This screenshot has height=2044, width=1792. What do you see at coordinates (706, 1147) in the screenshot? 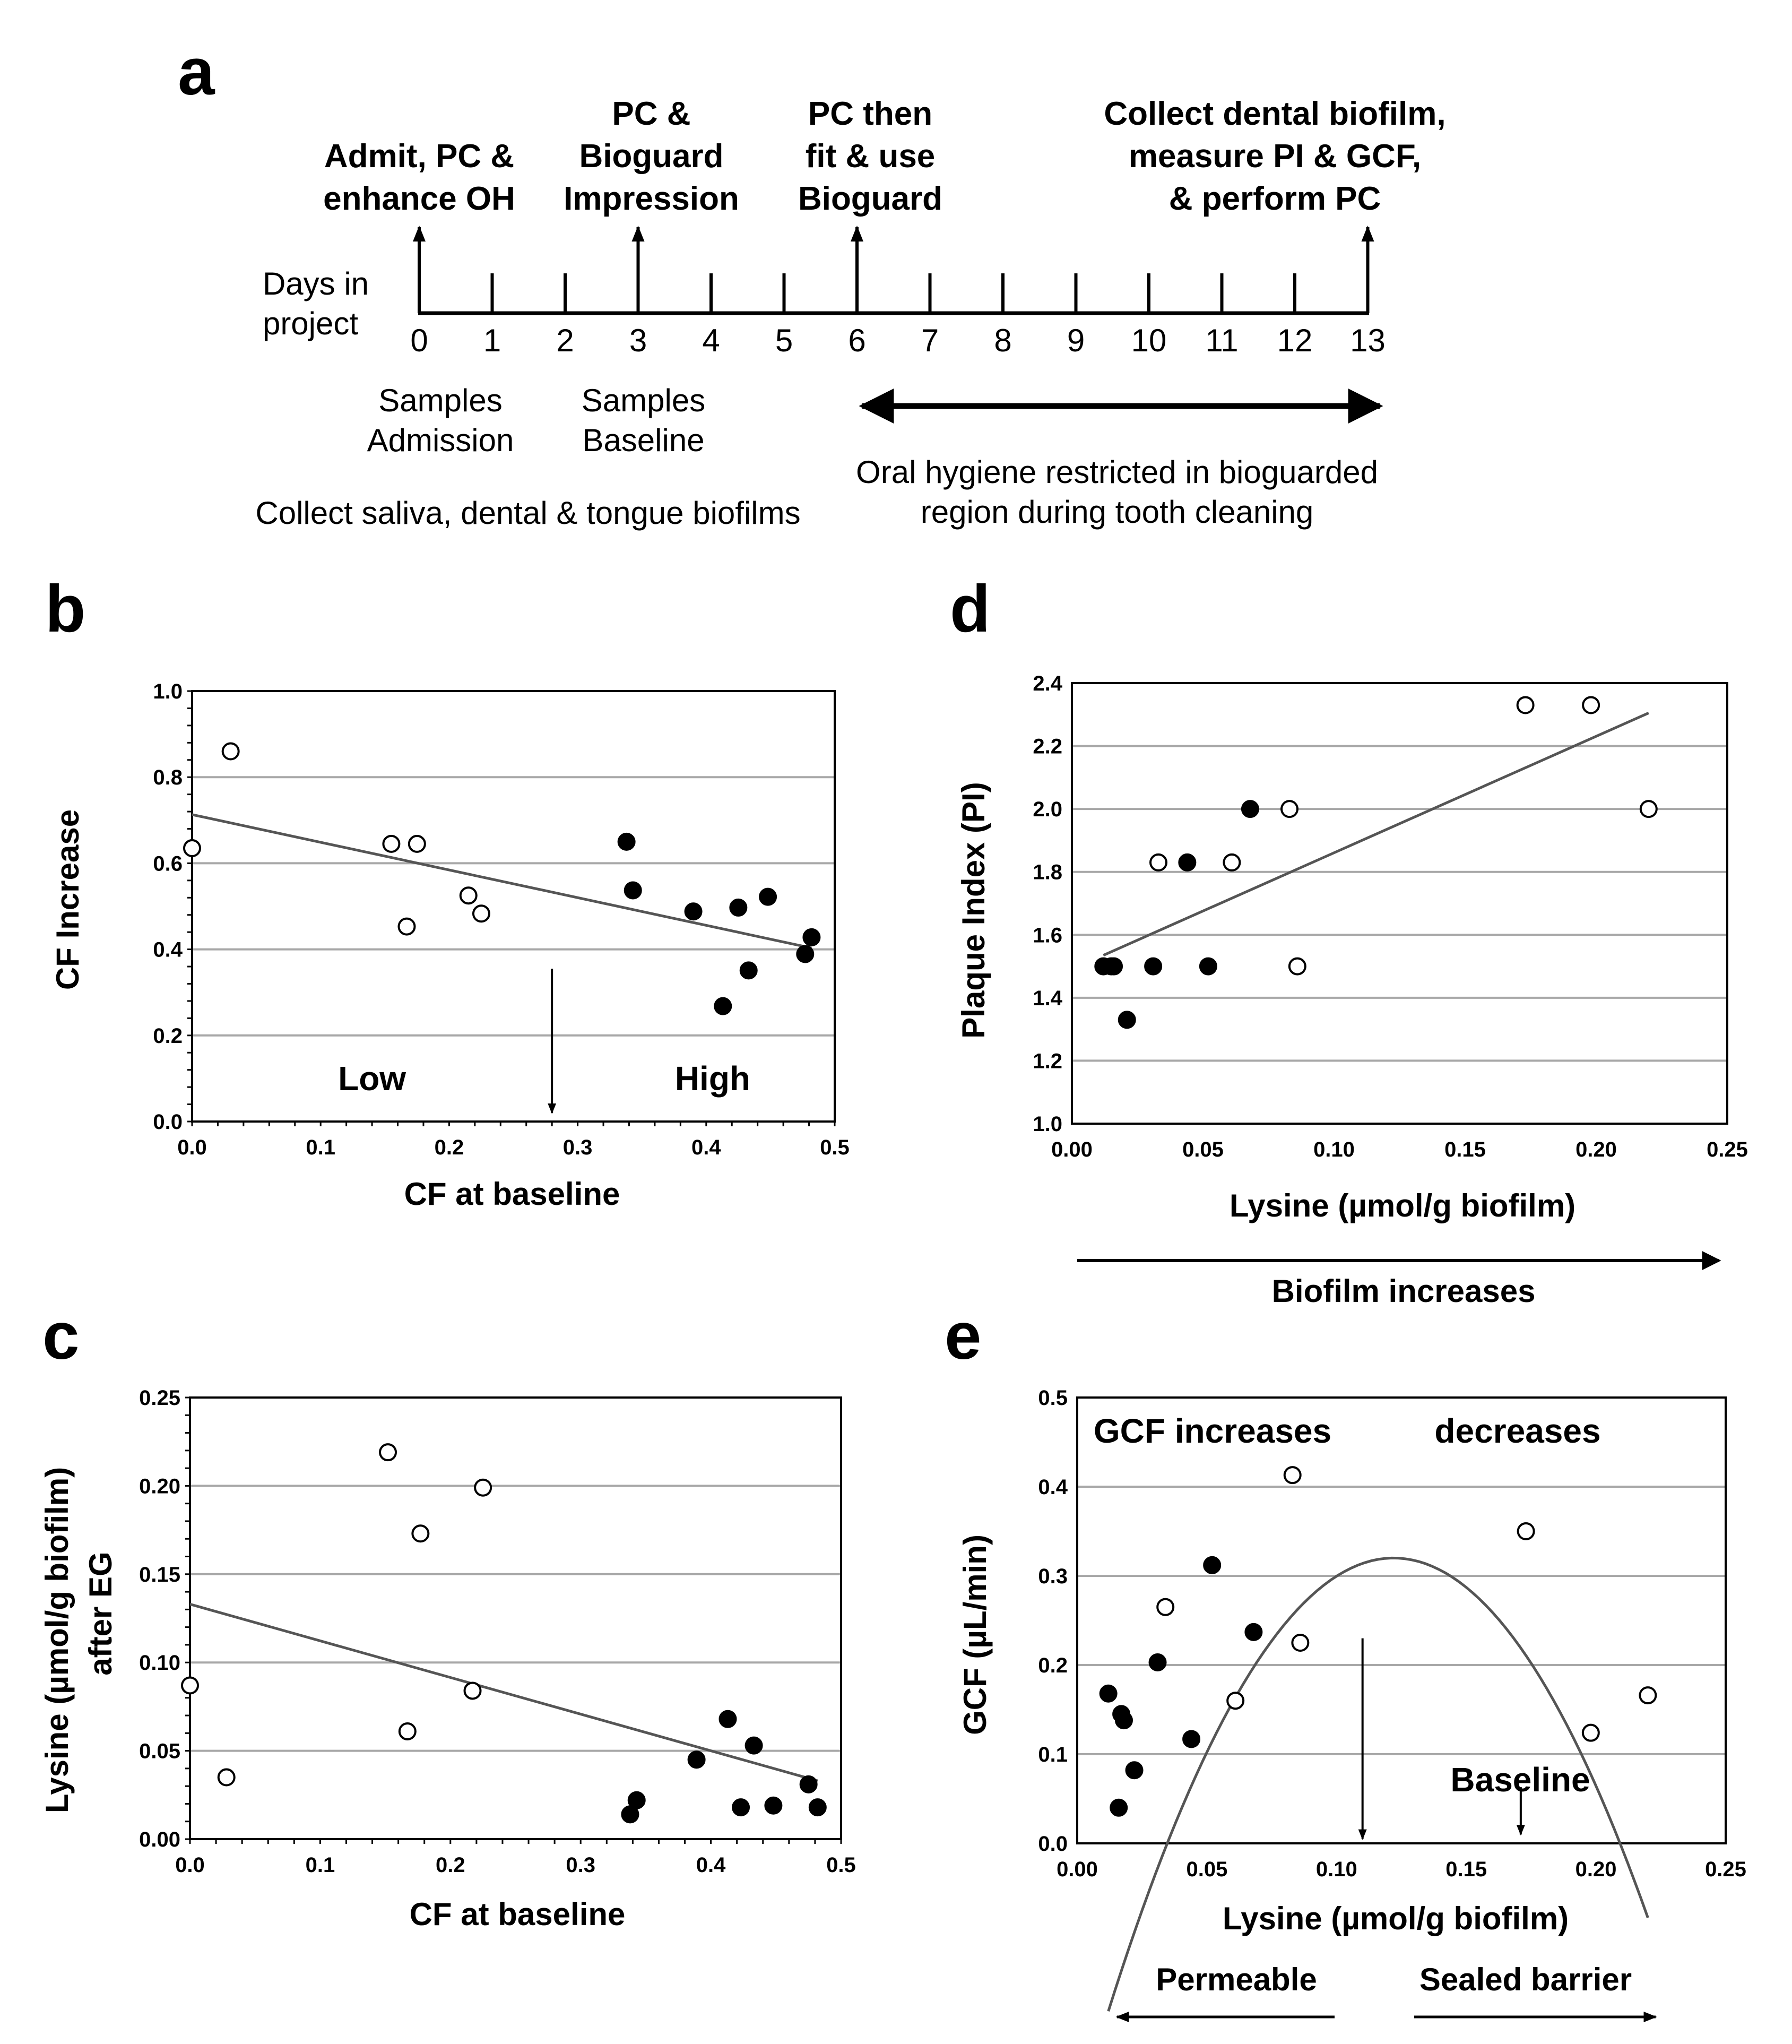
I see `x-tick-label: 0.4` at bounding box center [706, 1147].